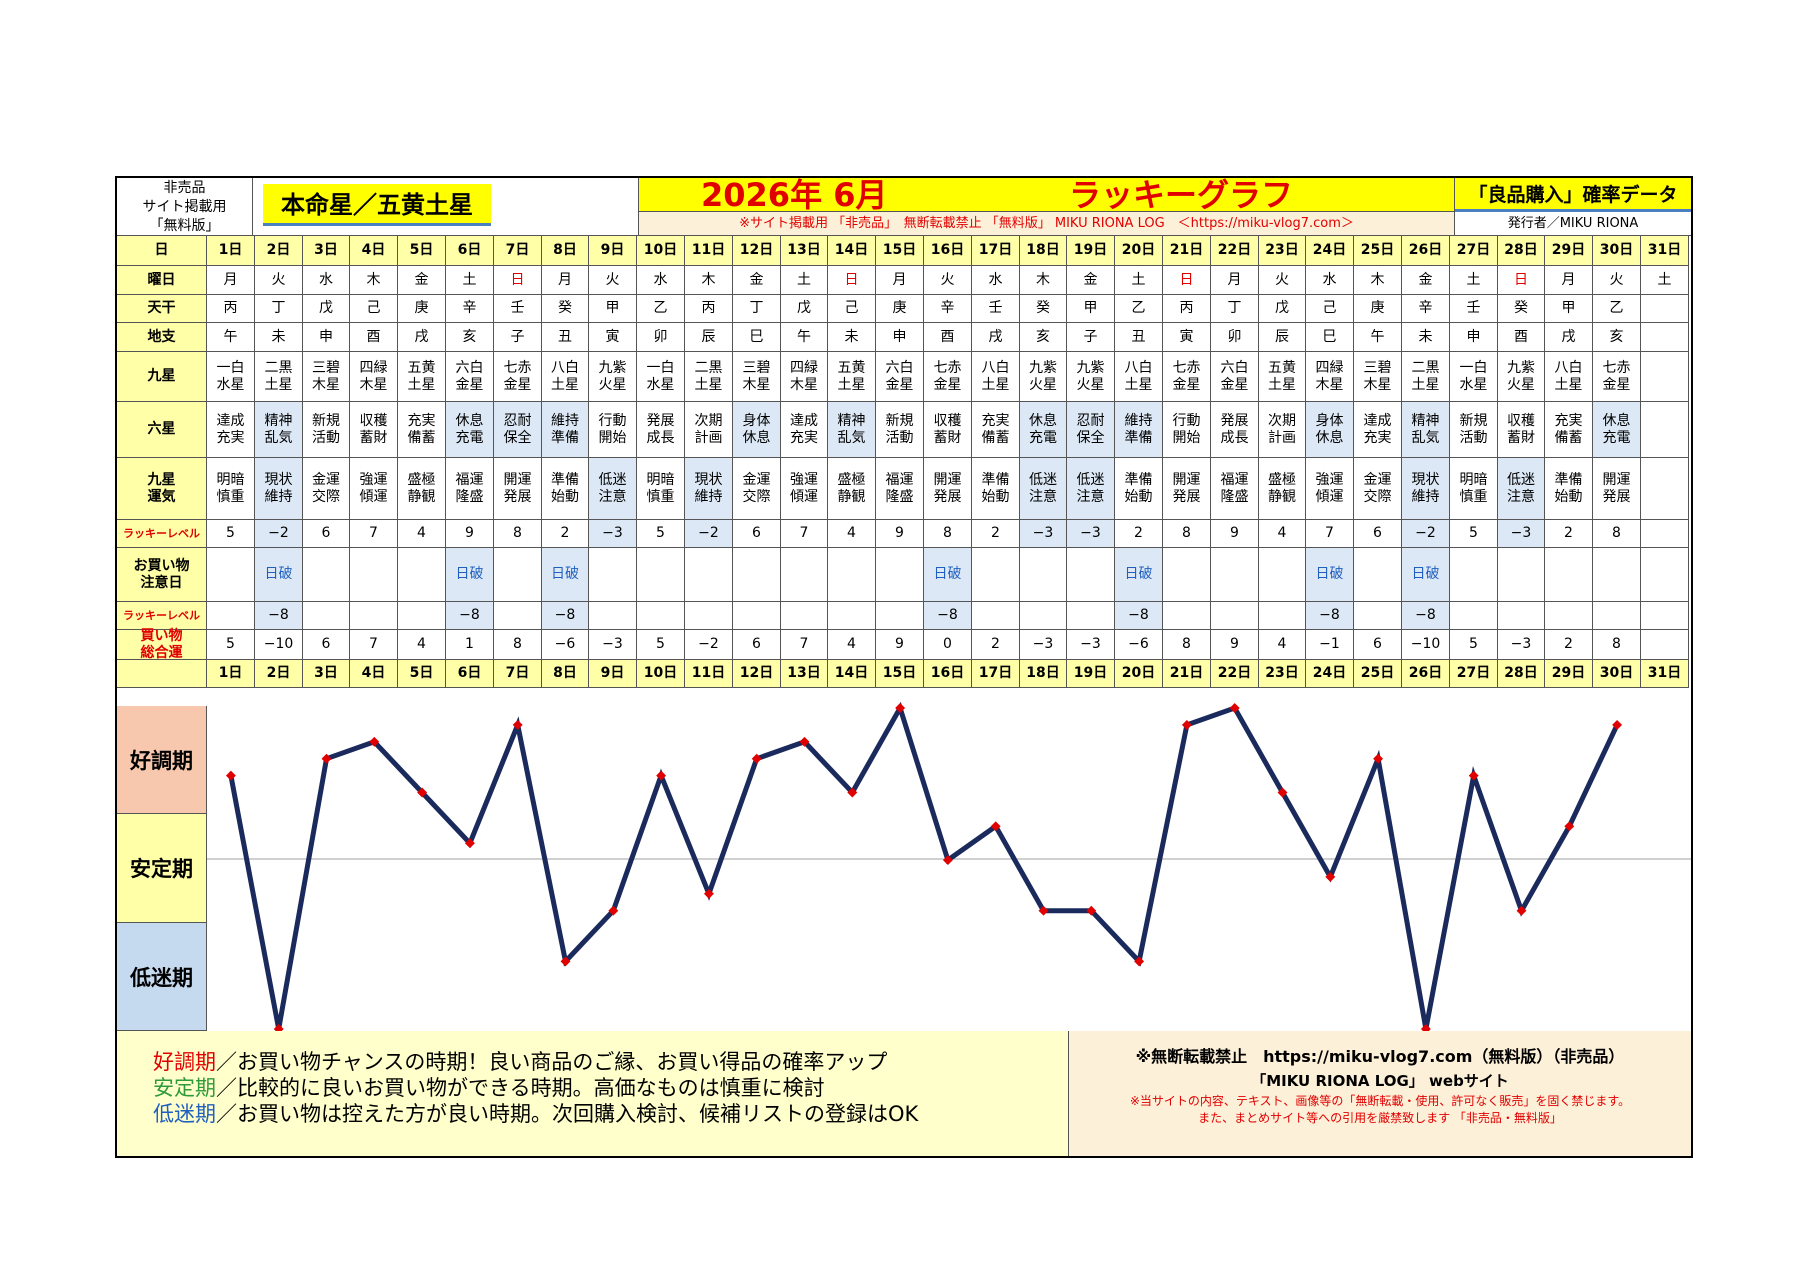  I want to click on star-title-box: 本命星／五黄土星, so click(446, 207).